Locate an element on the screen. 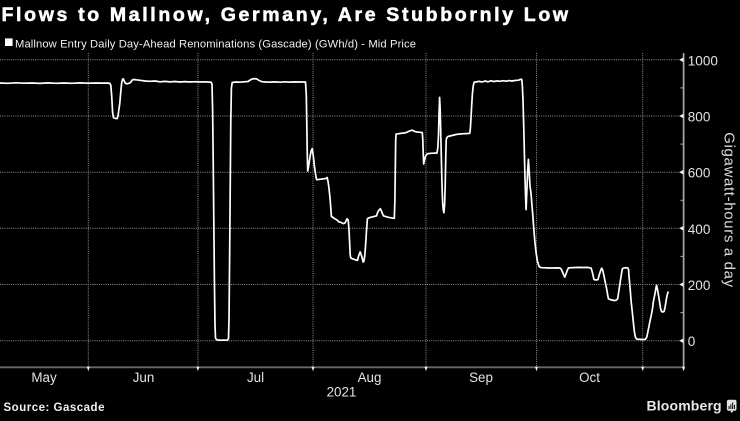 The height and width of the screenshot is (421, 740). svg-text: 400 is located at coordinates (699, 229).